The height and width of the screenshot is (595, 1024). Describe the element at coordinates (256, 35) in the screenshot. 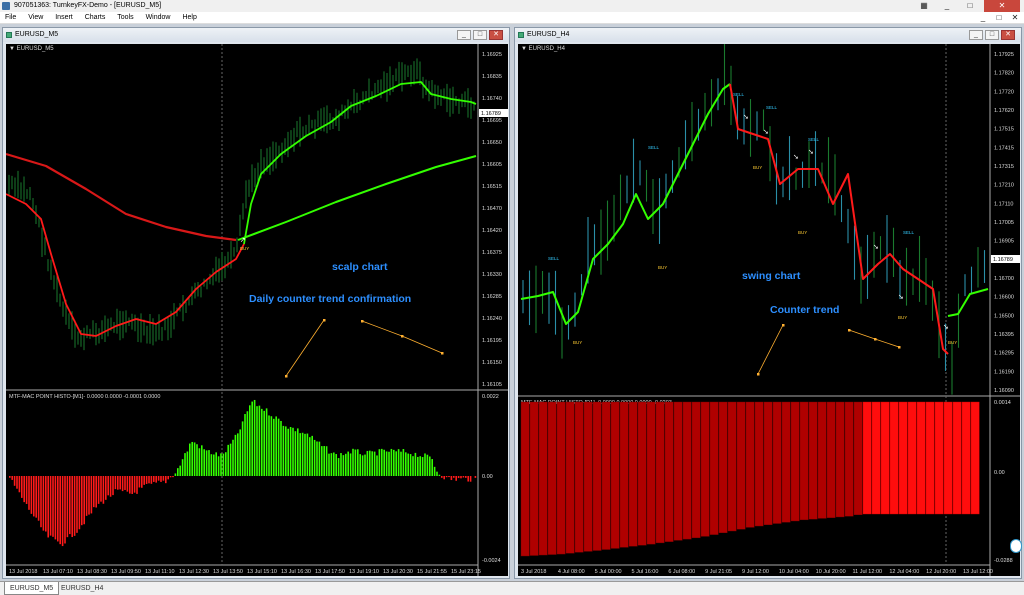

I see `chart-window-title-bar: EURUSD_M5` at that location.